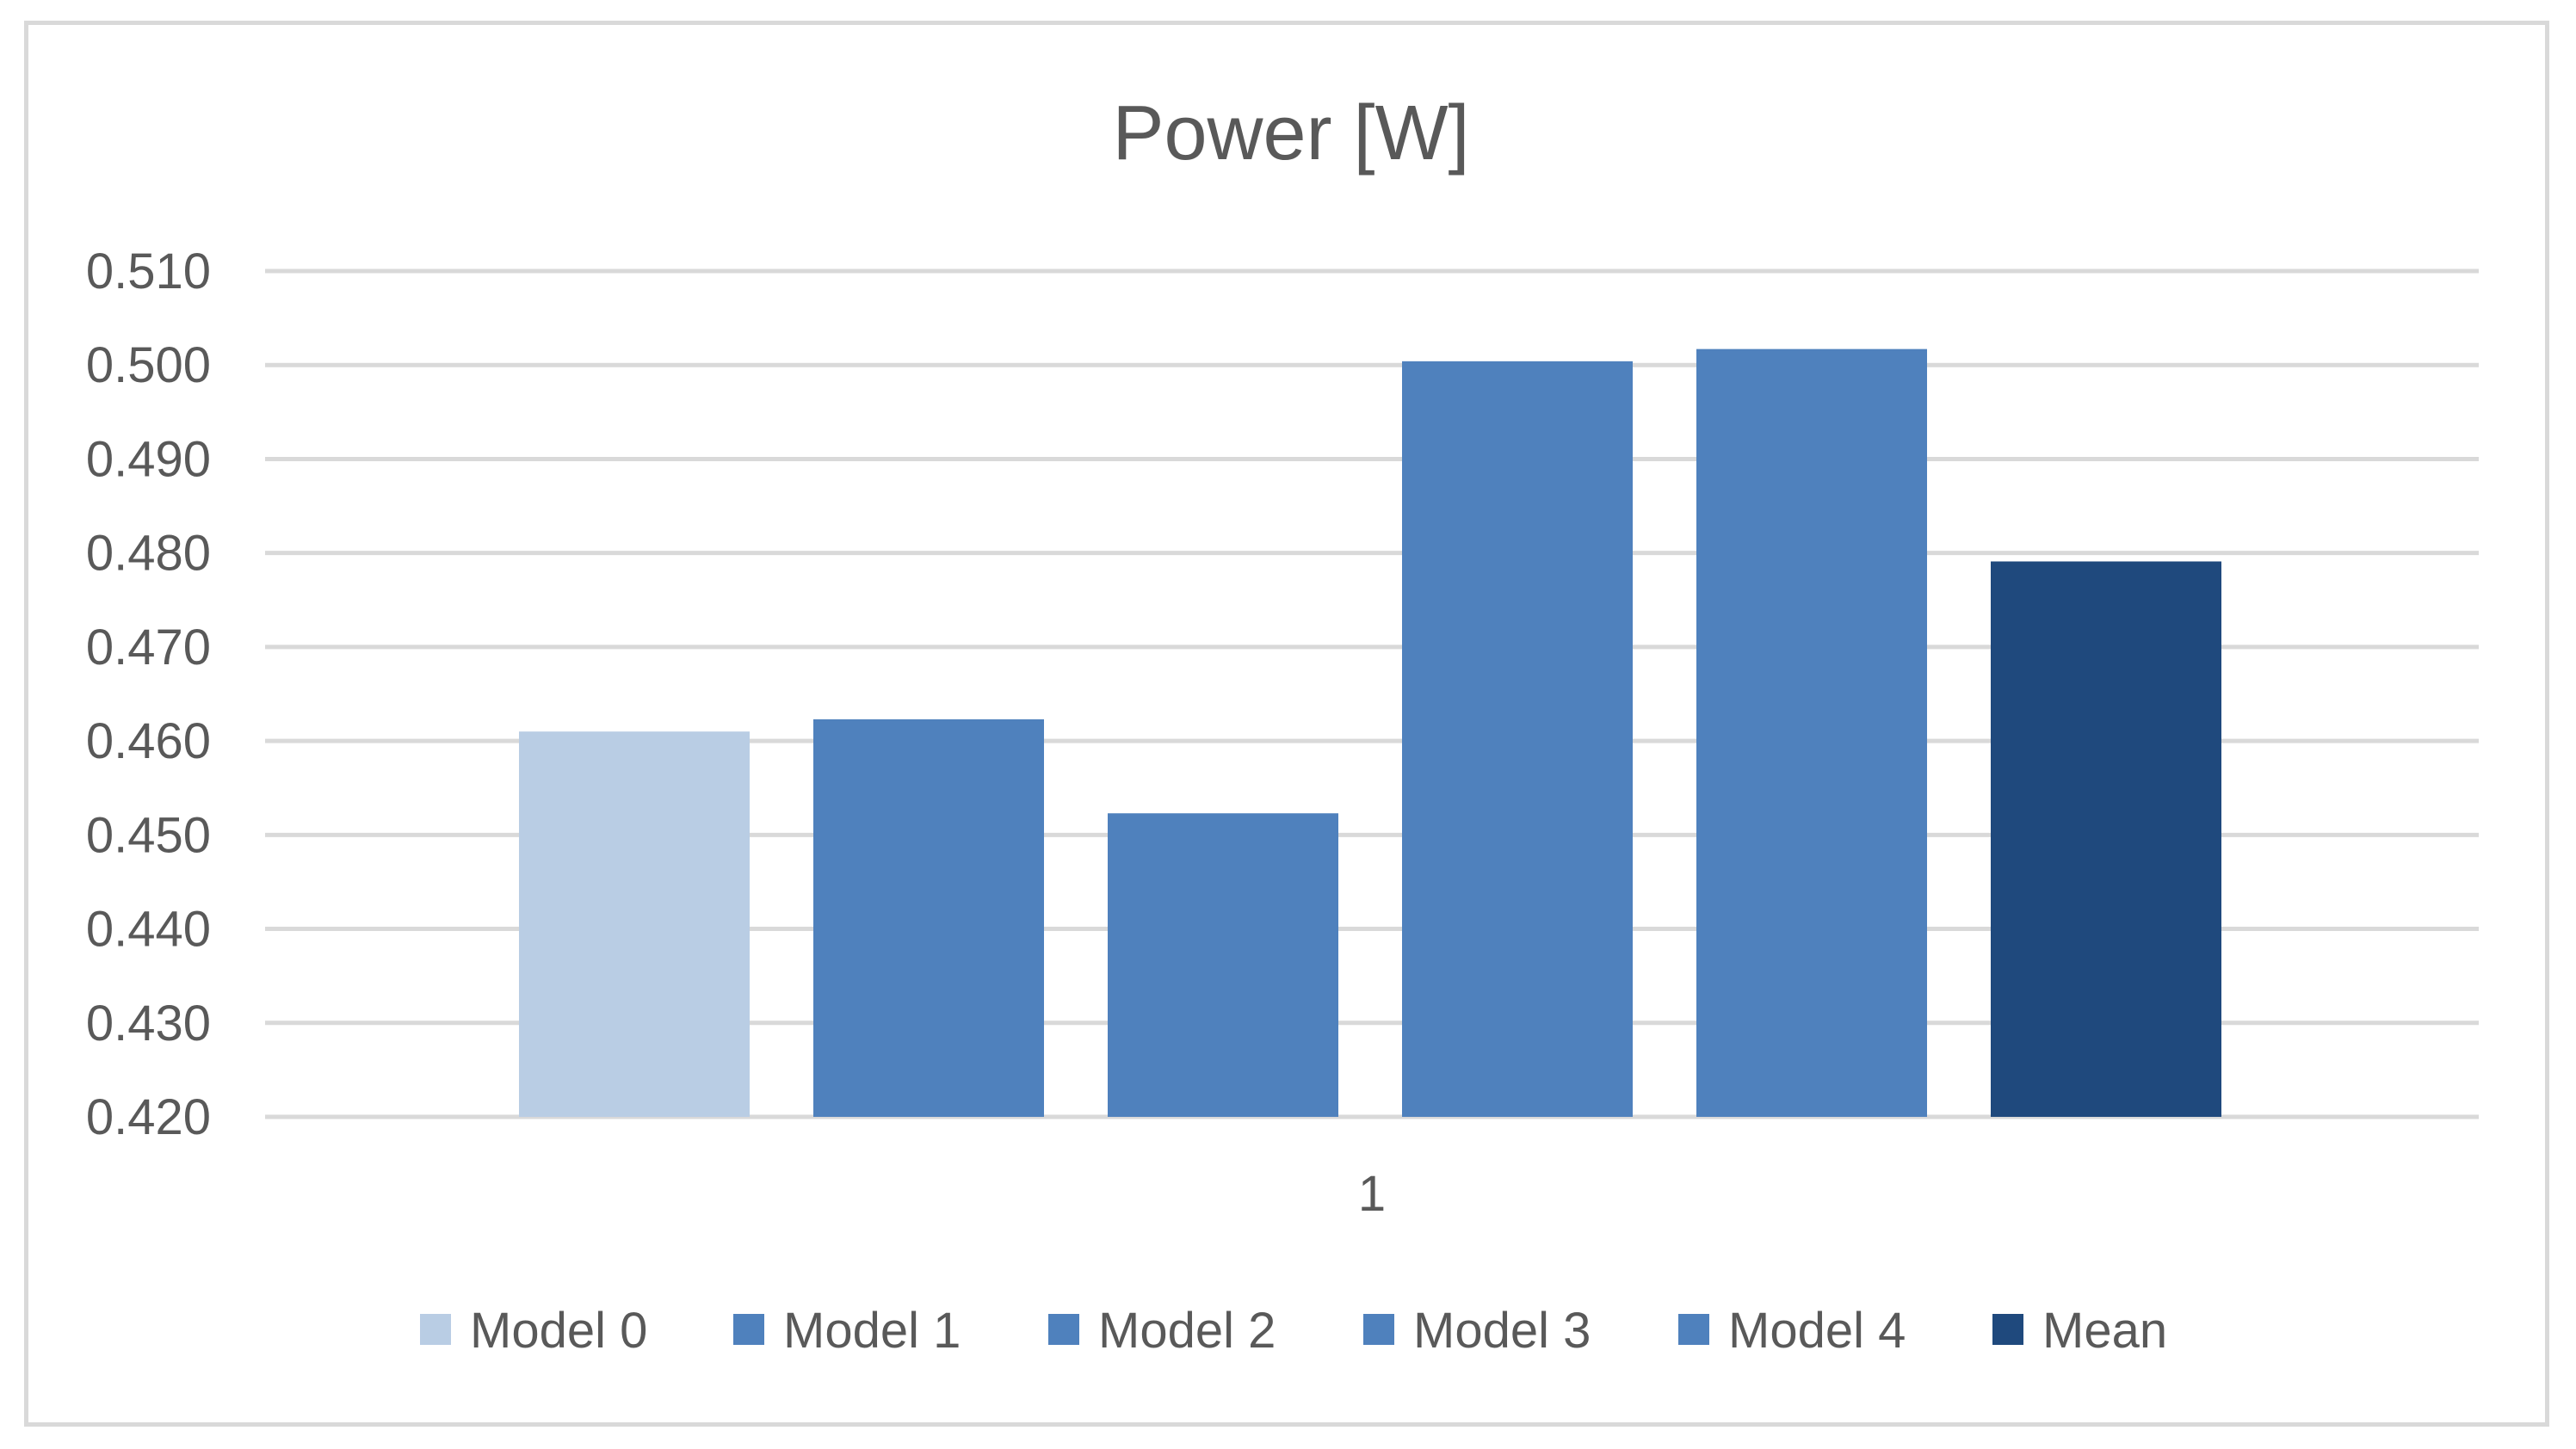 The width and height of the screenshot is (2576, 1449). I want to click on legend-item-mean: Mean, so click(2079, 1331).